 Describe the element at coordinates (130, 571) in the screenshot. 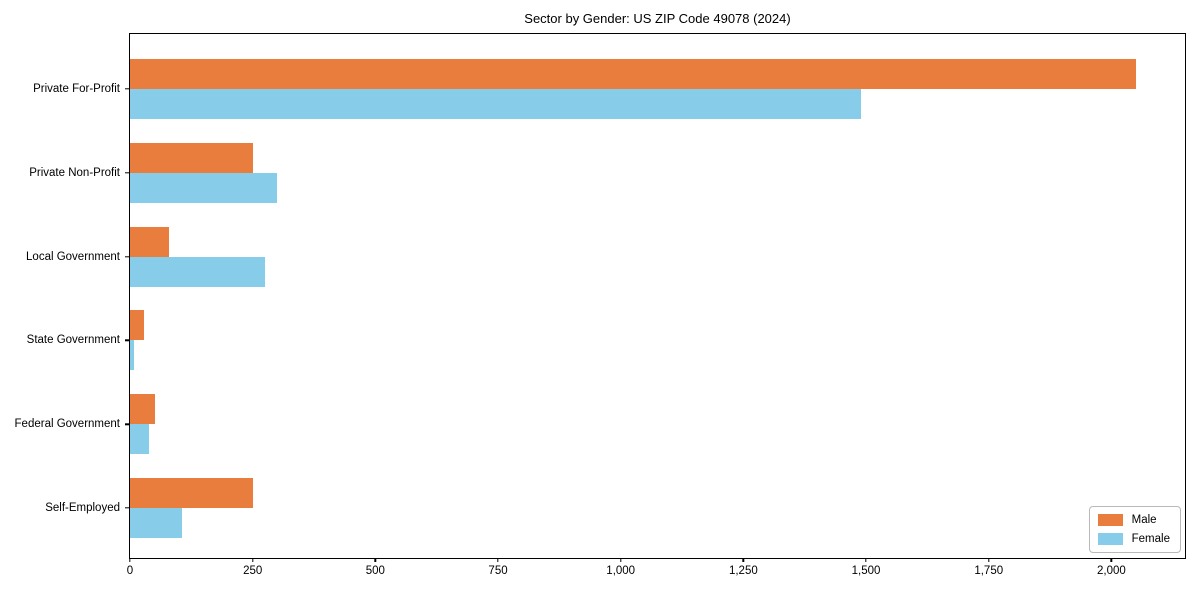

I see `x-tick-label: 0` at that location.